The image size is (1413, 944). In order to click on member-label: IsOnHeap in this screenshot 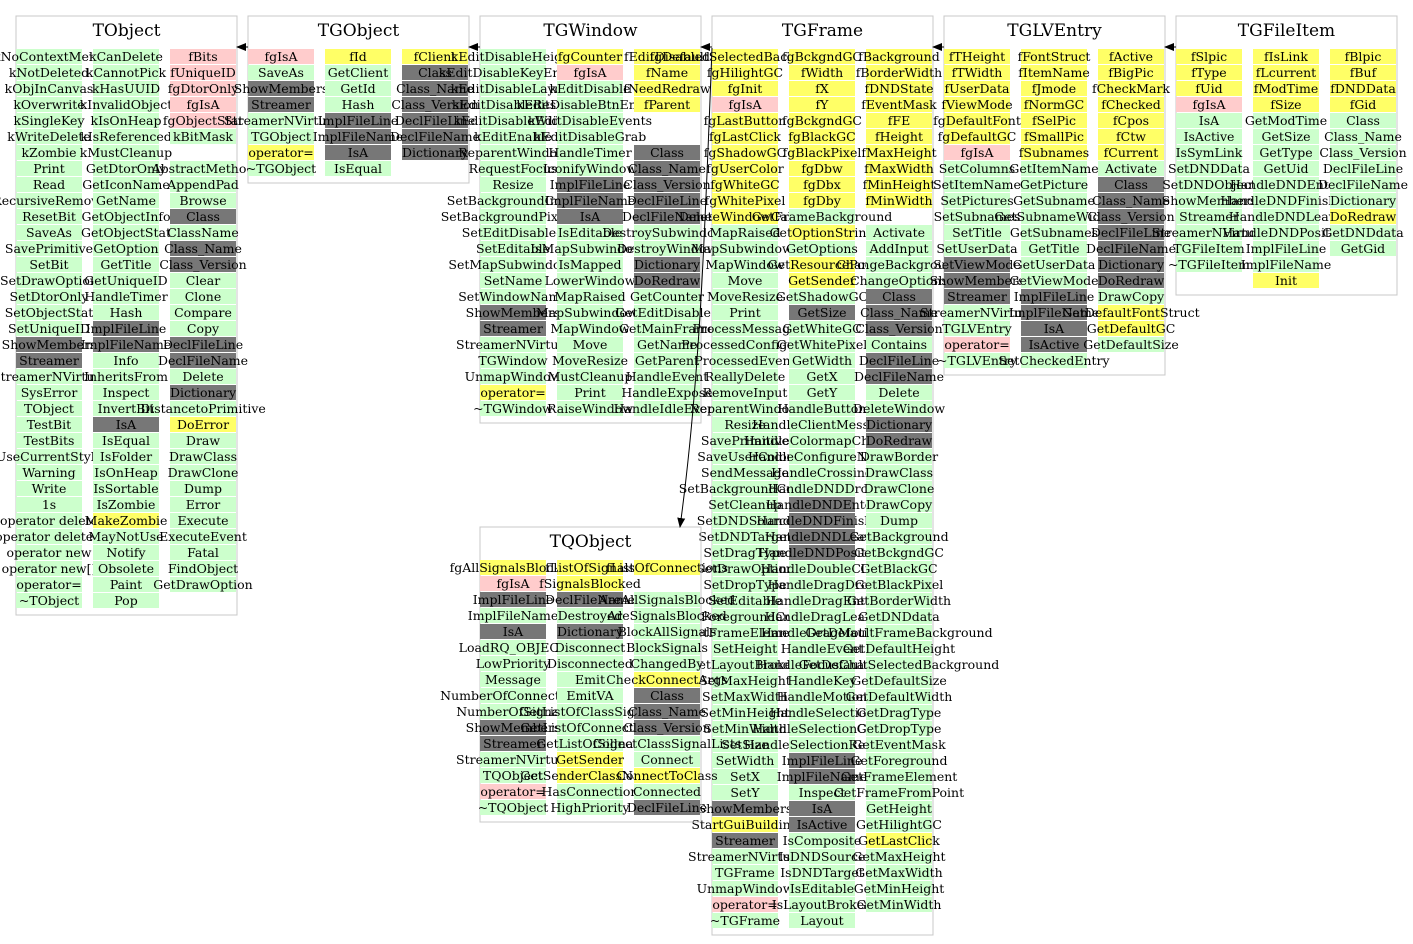, I will do `click(125, 472)`.